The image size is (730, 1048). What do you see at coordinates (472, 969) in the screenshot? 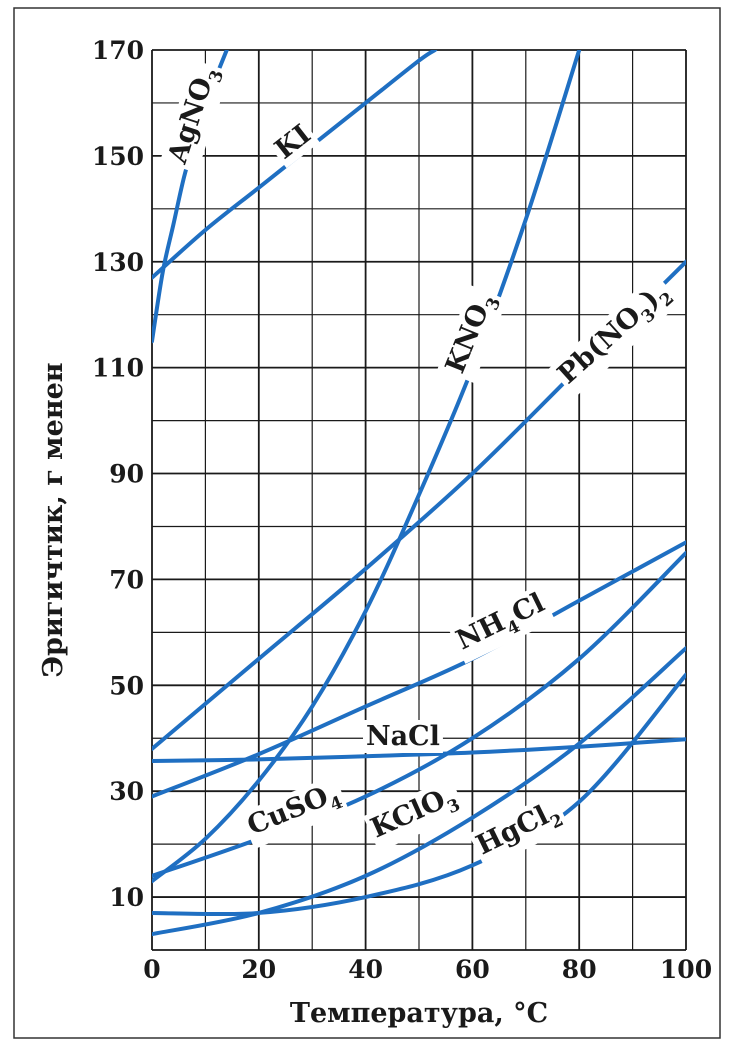
I see `x-tick-label: 60` at bounding box center [472, 969].